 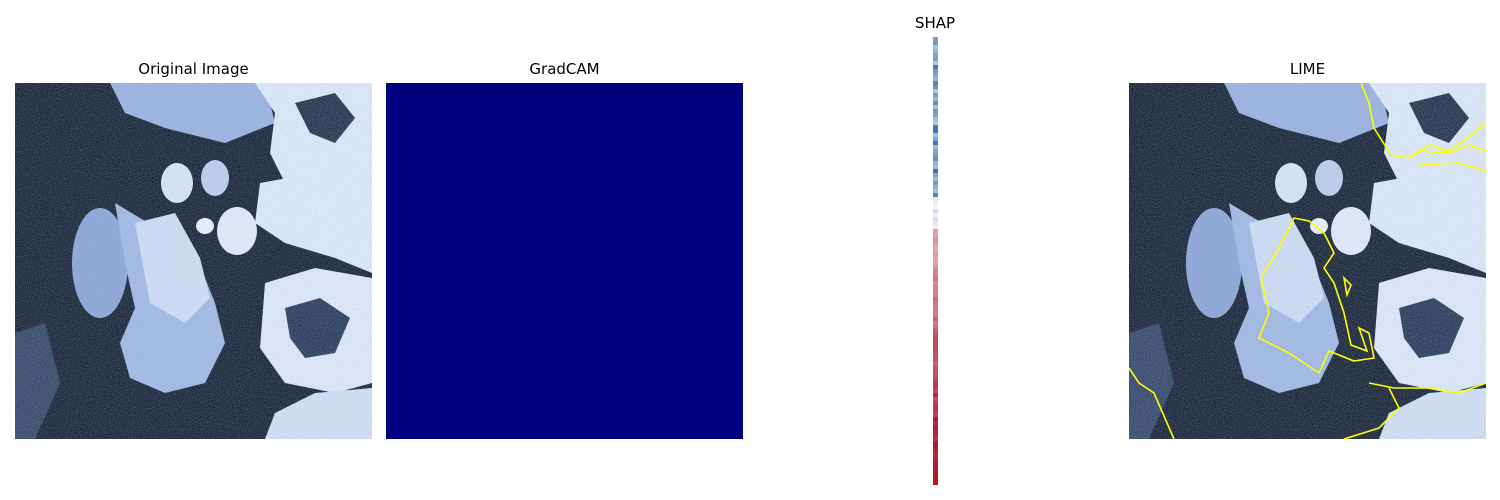 I want to click on shap-panel, so click(x=935, y=261).